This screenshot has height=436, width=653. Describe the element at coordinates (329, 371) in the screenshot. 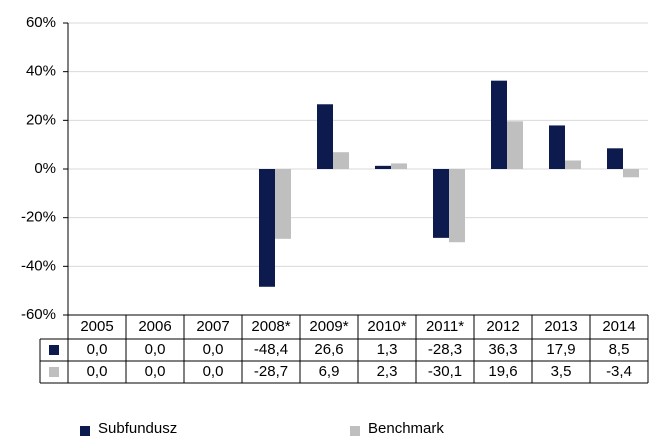

I see `data-label: 6,9` at that location.